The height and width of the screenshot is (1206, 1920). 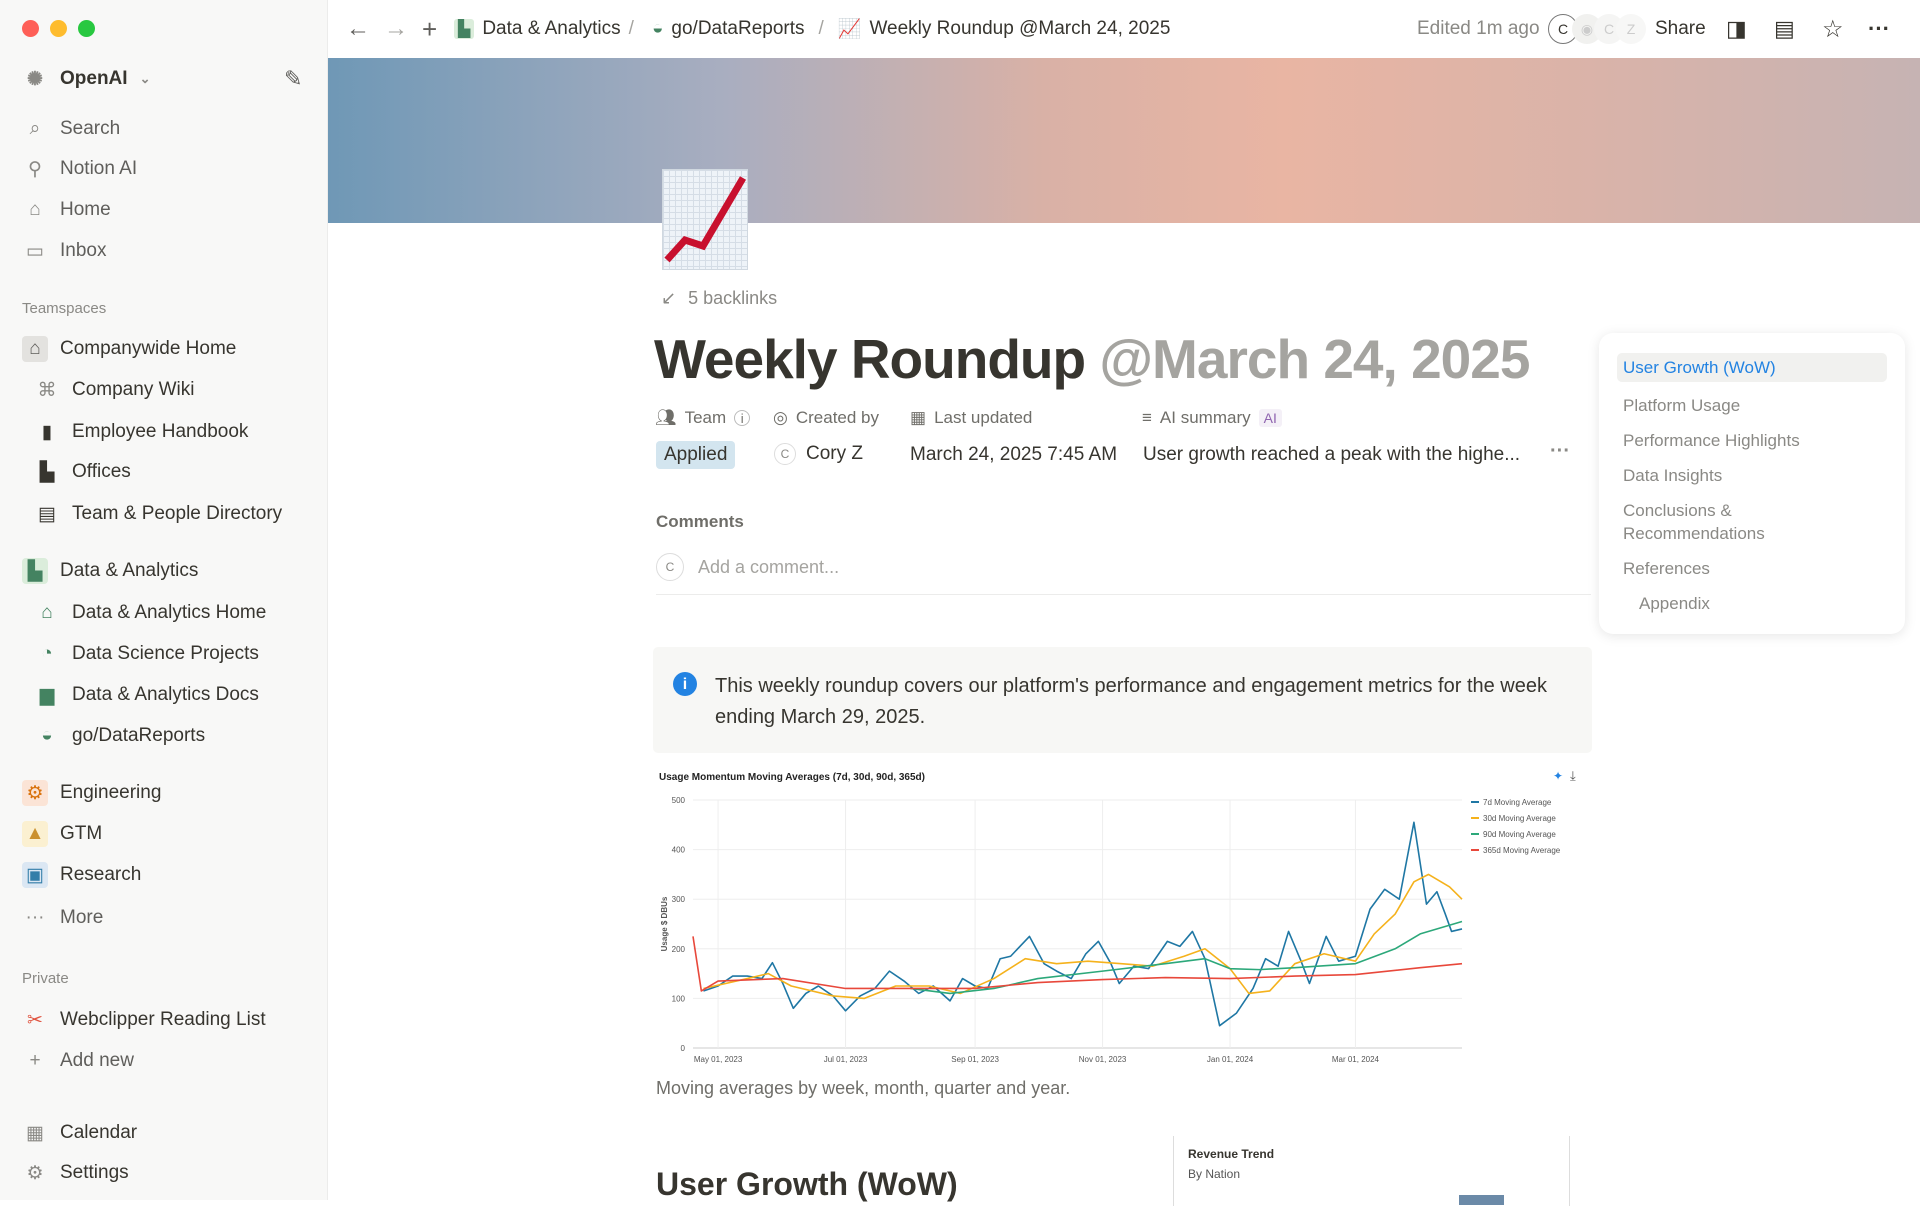 I want to click on sidebar-item-da-home: ⌂ Data & Analytics Home, so click(x=150, y=613).